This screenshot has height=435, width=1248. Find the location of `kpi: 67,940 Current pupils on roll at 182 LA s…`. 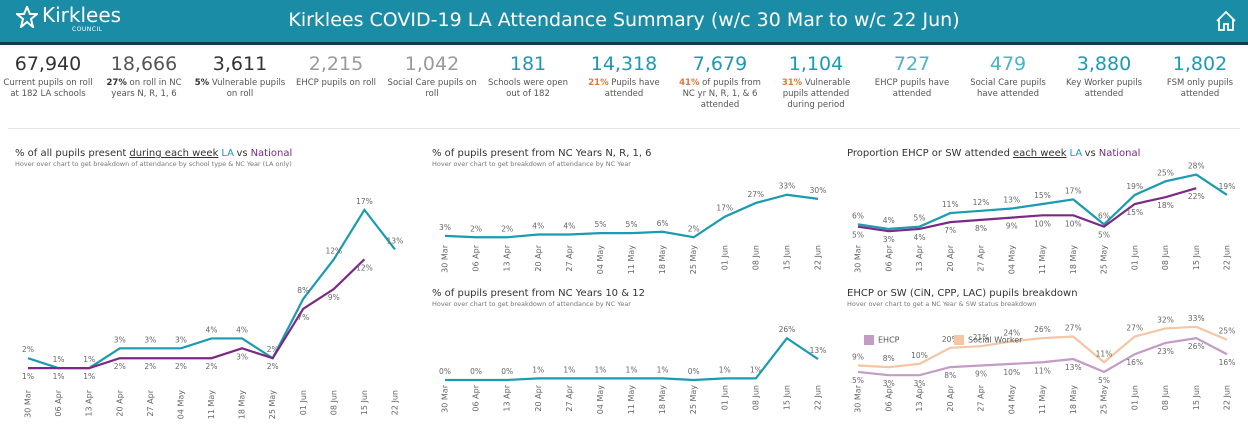

kpi: 67,940 Current pupils on roll at 182 LA s… is located at coordinates (48, 81).